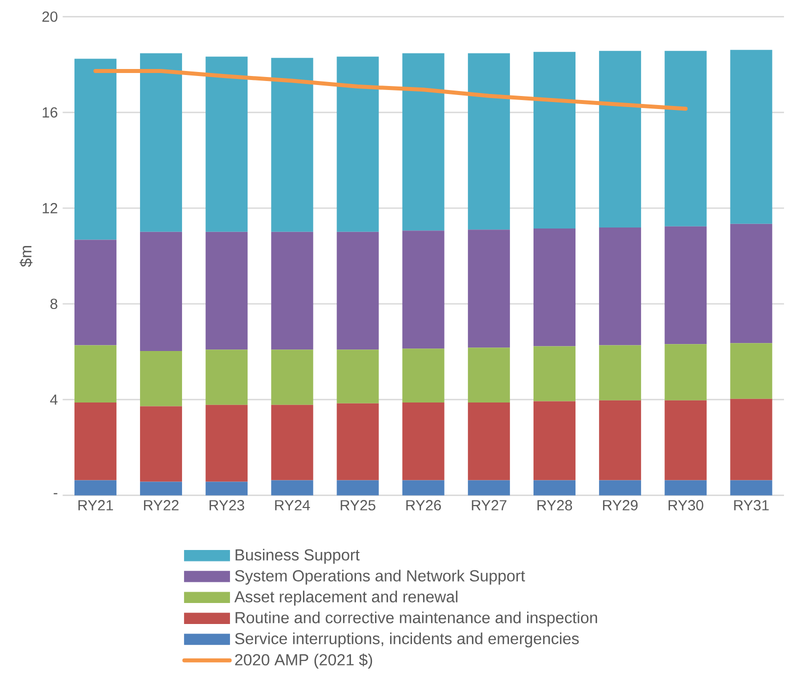 The image size is (787, 686). What do you see at coordinates (407, 640) in the screenshot?
I see `legend-label: Service interruptions, incidents and emergencies` at bounding box center [407, 640].